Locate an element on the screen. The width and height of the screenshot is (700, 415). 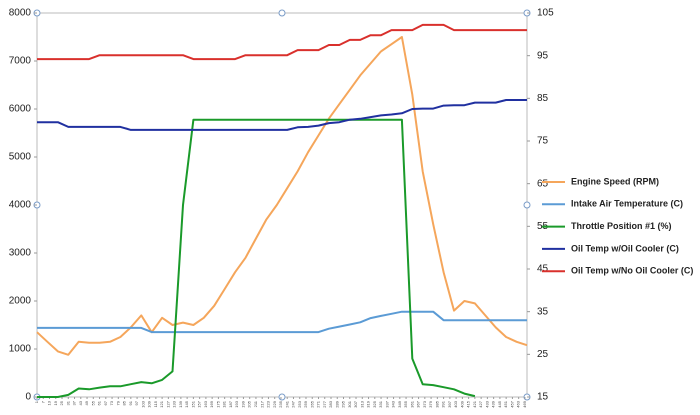
x-tick-label: 229 is located at coordinates (274, 403).